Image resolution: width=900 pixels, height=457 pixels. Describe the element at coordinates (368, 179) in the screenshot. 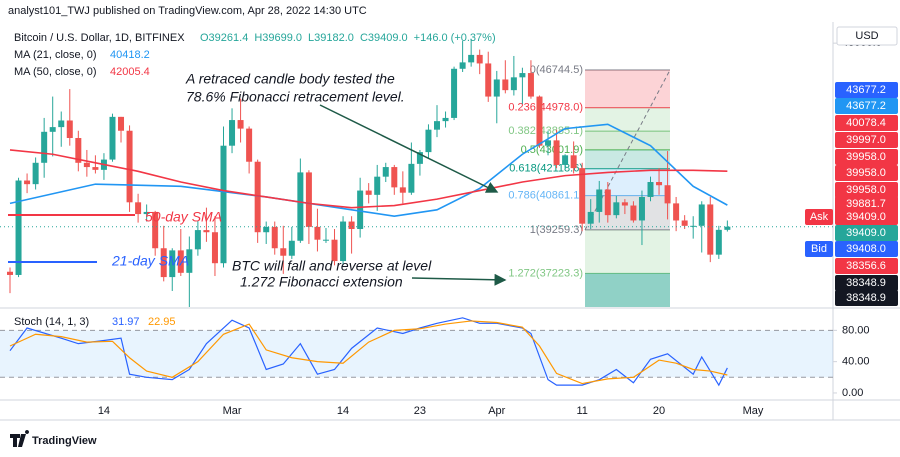

I see `moving-average` at that location.